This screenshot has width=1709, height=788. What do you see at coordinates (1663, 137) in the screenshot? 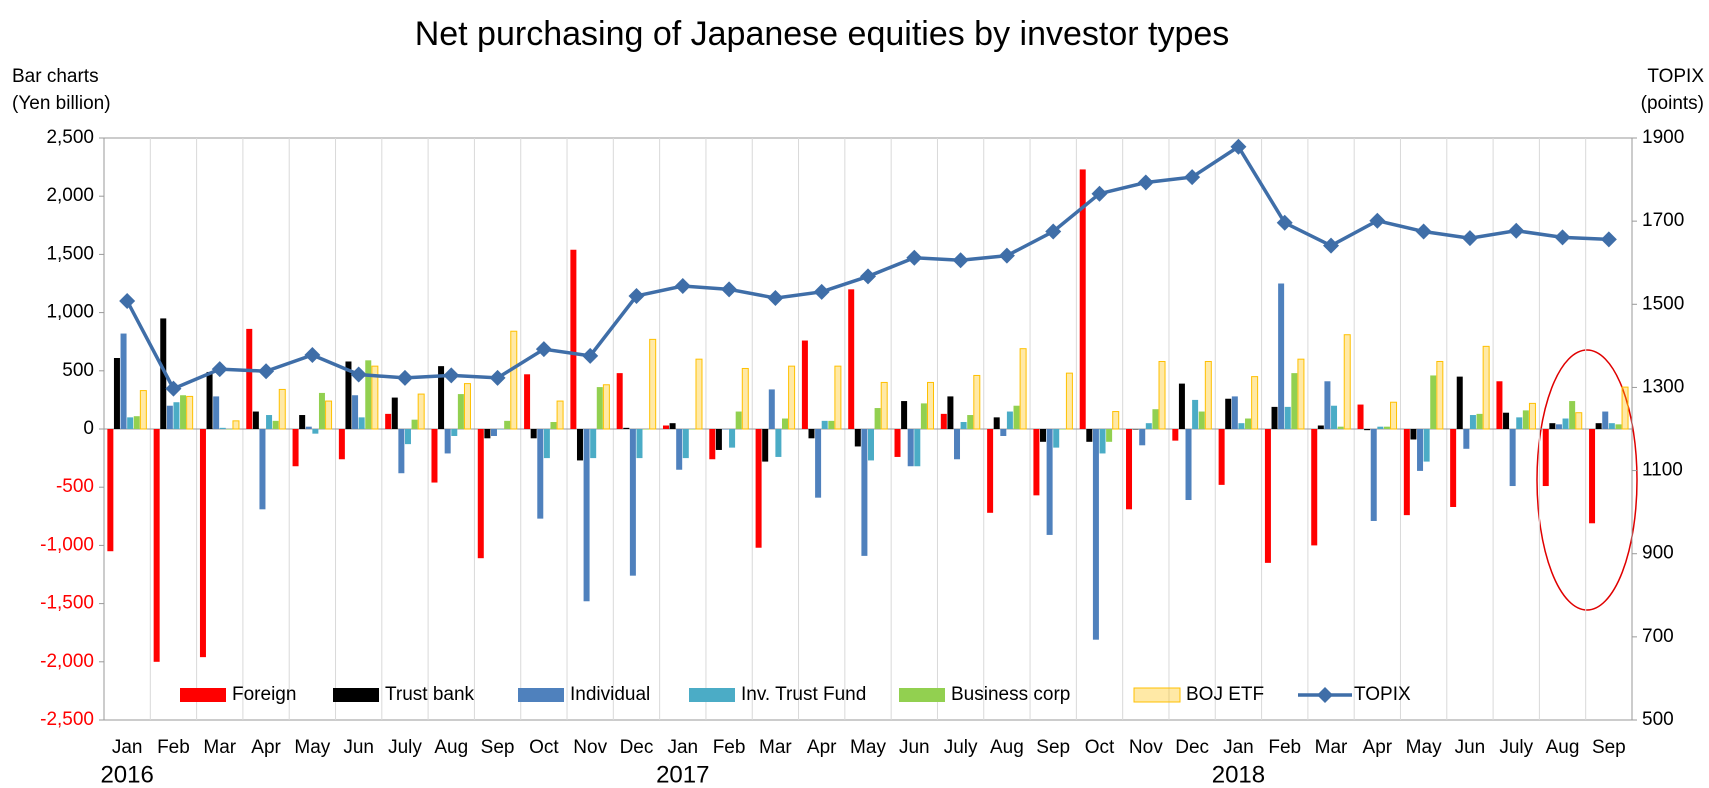
I see `y2-tick-label: 1900` at bounding box center [1663, 137].